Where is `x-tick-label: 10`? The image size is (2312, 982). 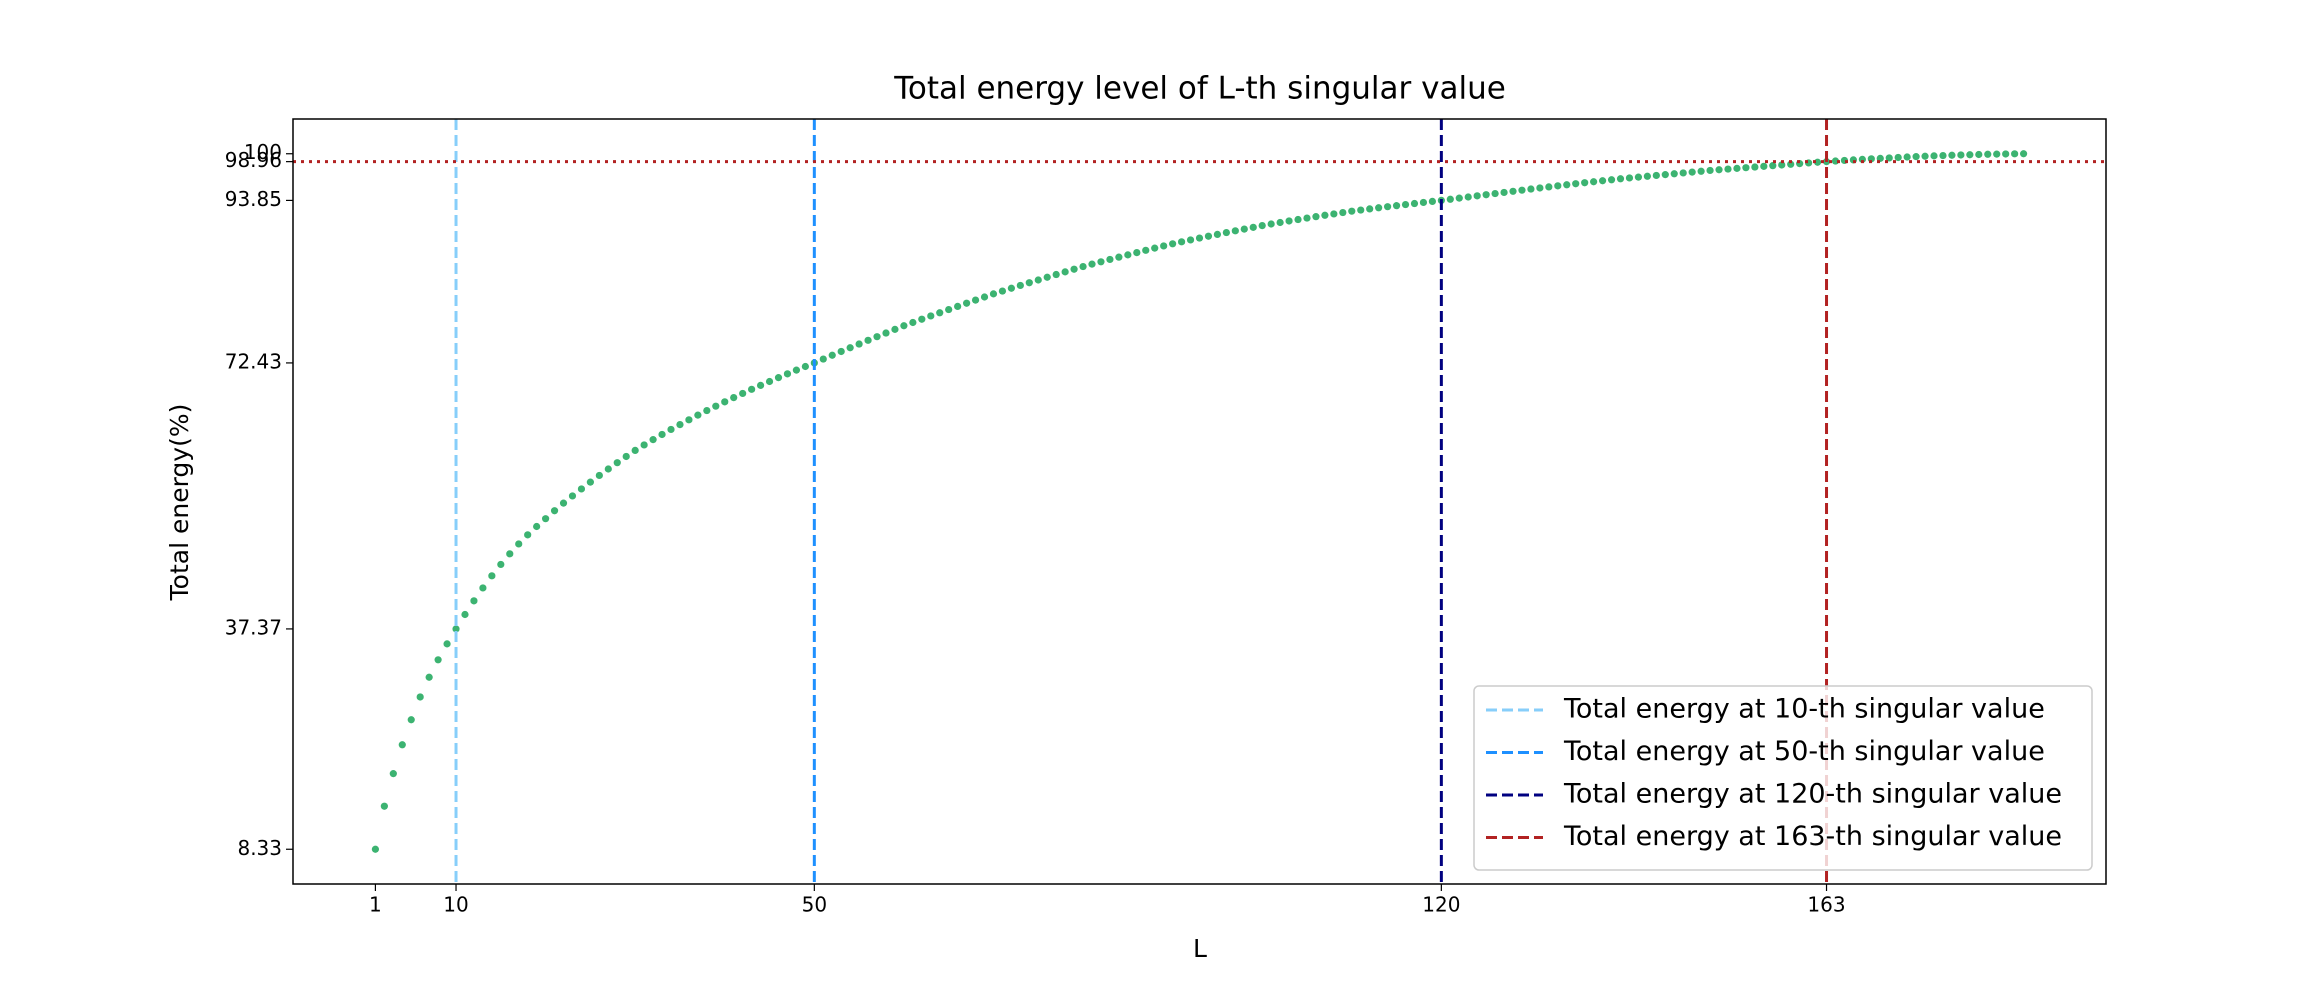 x-tick-label: 10 is located at coordinates (455, 905).